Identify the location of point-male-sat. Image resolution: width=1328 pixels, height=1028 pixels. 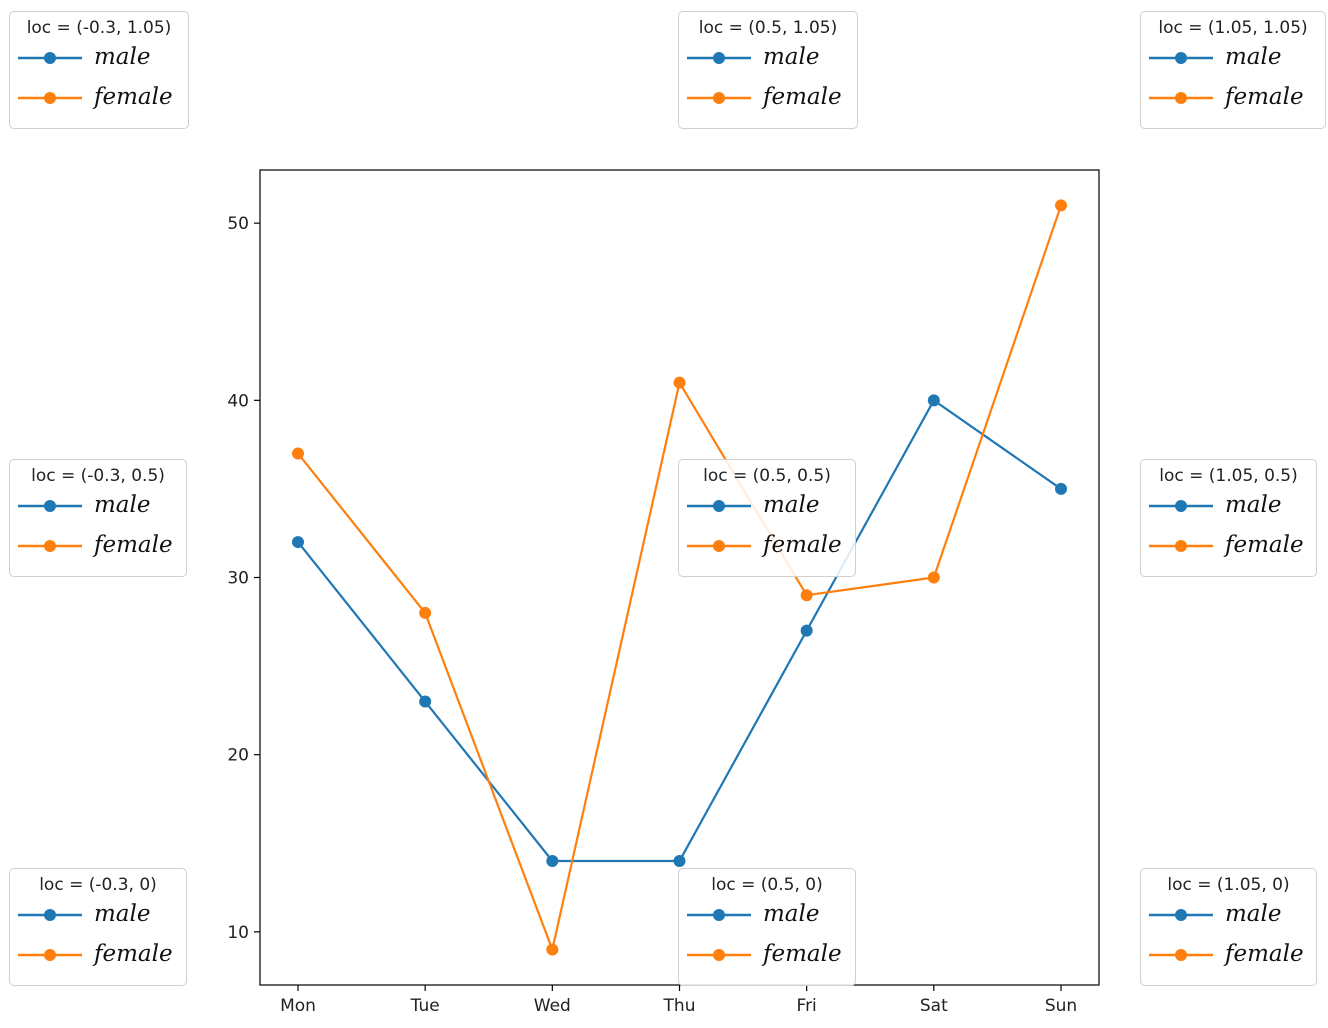
(933, 400).